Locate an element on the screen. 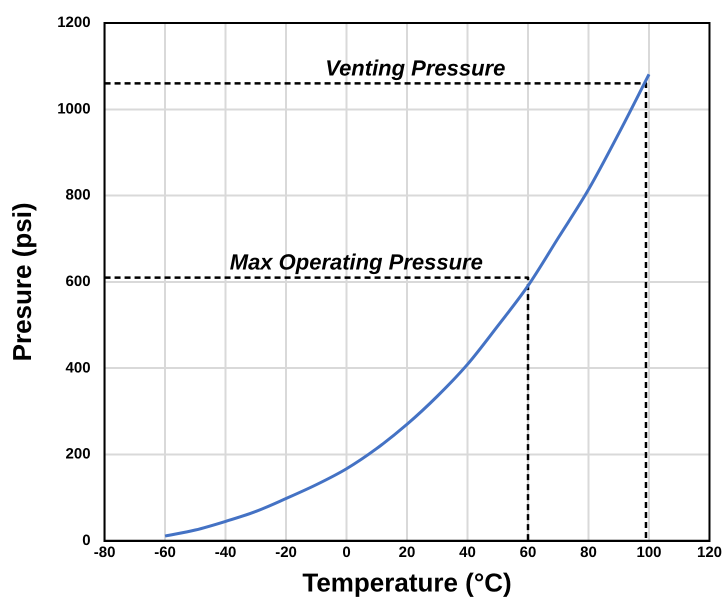 The width and height of the screenshot is (725, 608). x-tick-label: -60 is located at coordinates (165, 552).